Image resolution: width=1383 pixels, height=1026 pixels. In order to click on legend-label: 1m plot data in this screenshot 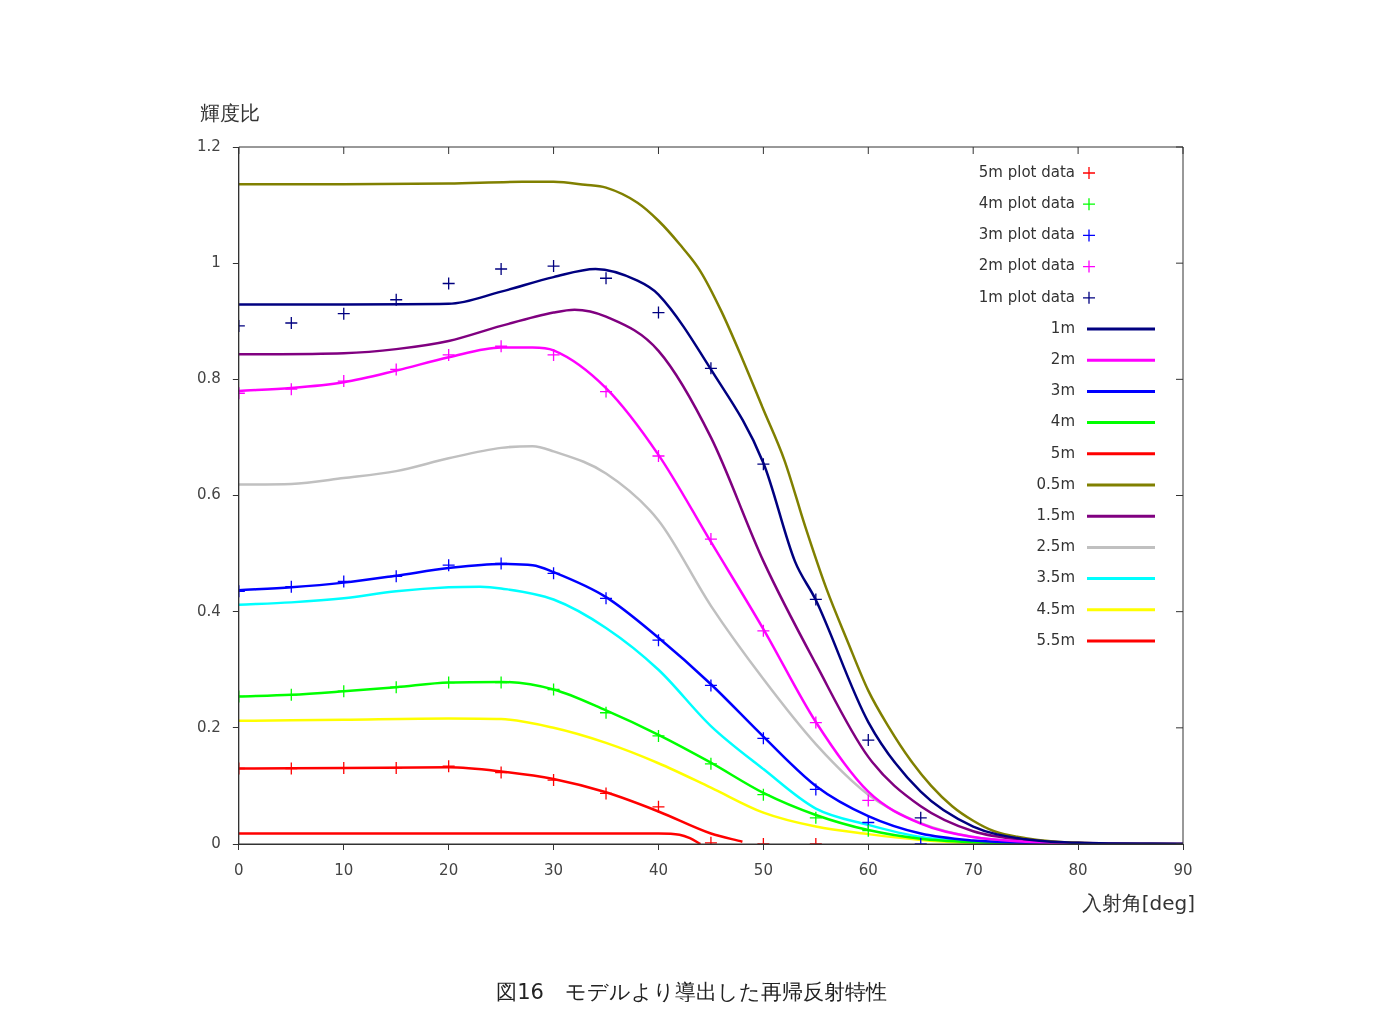, I will do `click(1026, 296)`.